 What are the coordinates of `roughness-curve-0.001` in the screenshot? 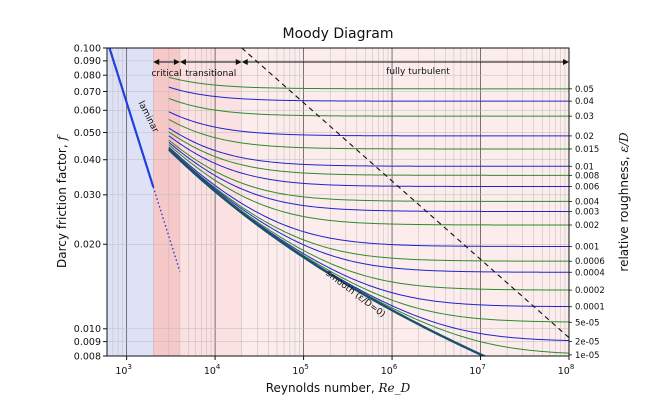 It's located at (368, 196).